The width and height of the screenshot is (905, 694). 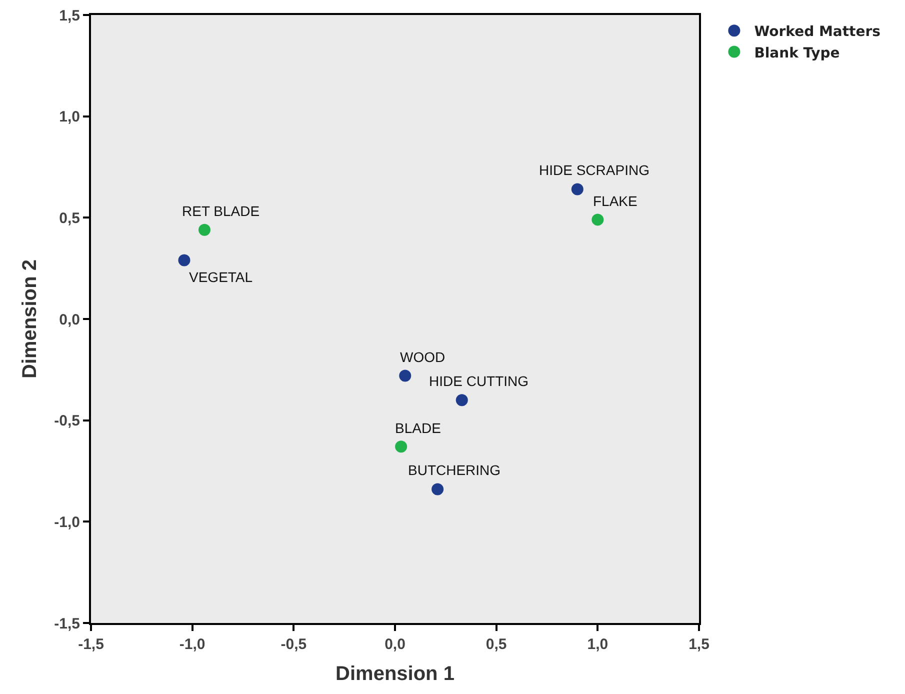 What do you see at coordinates (293, 644) in the screenshot?
I see `x-tick-label: -0,5` at bounding box center [293, 644].